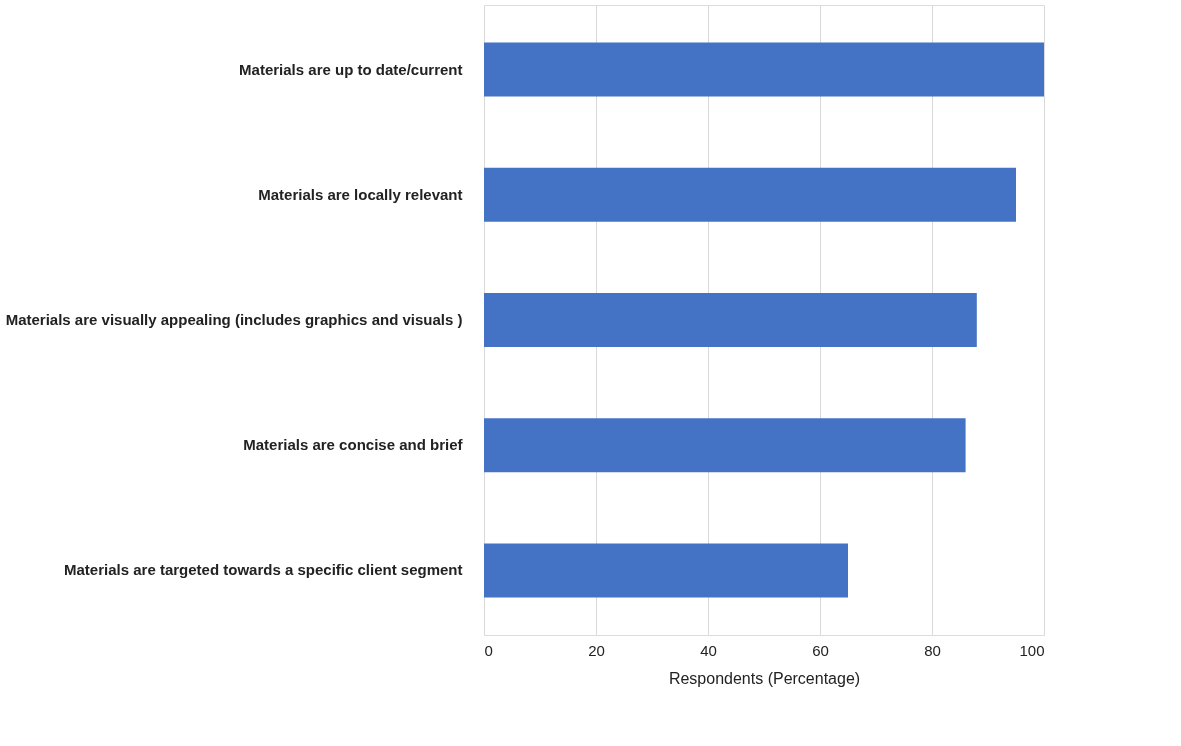  I want to click on x-tick-label: 80, so click(932, 650).